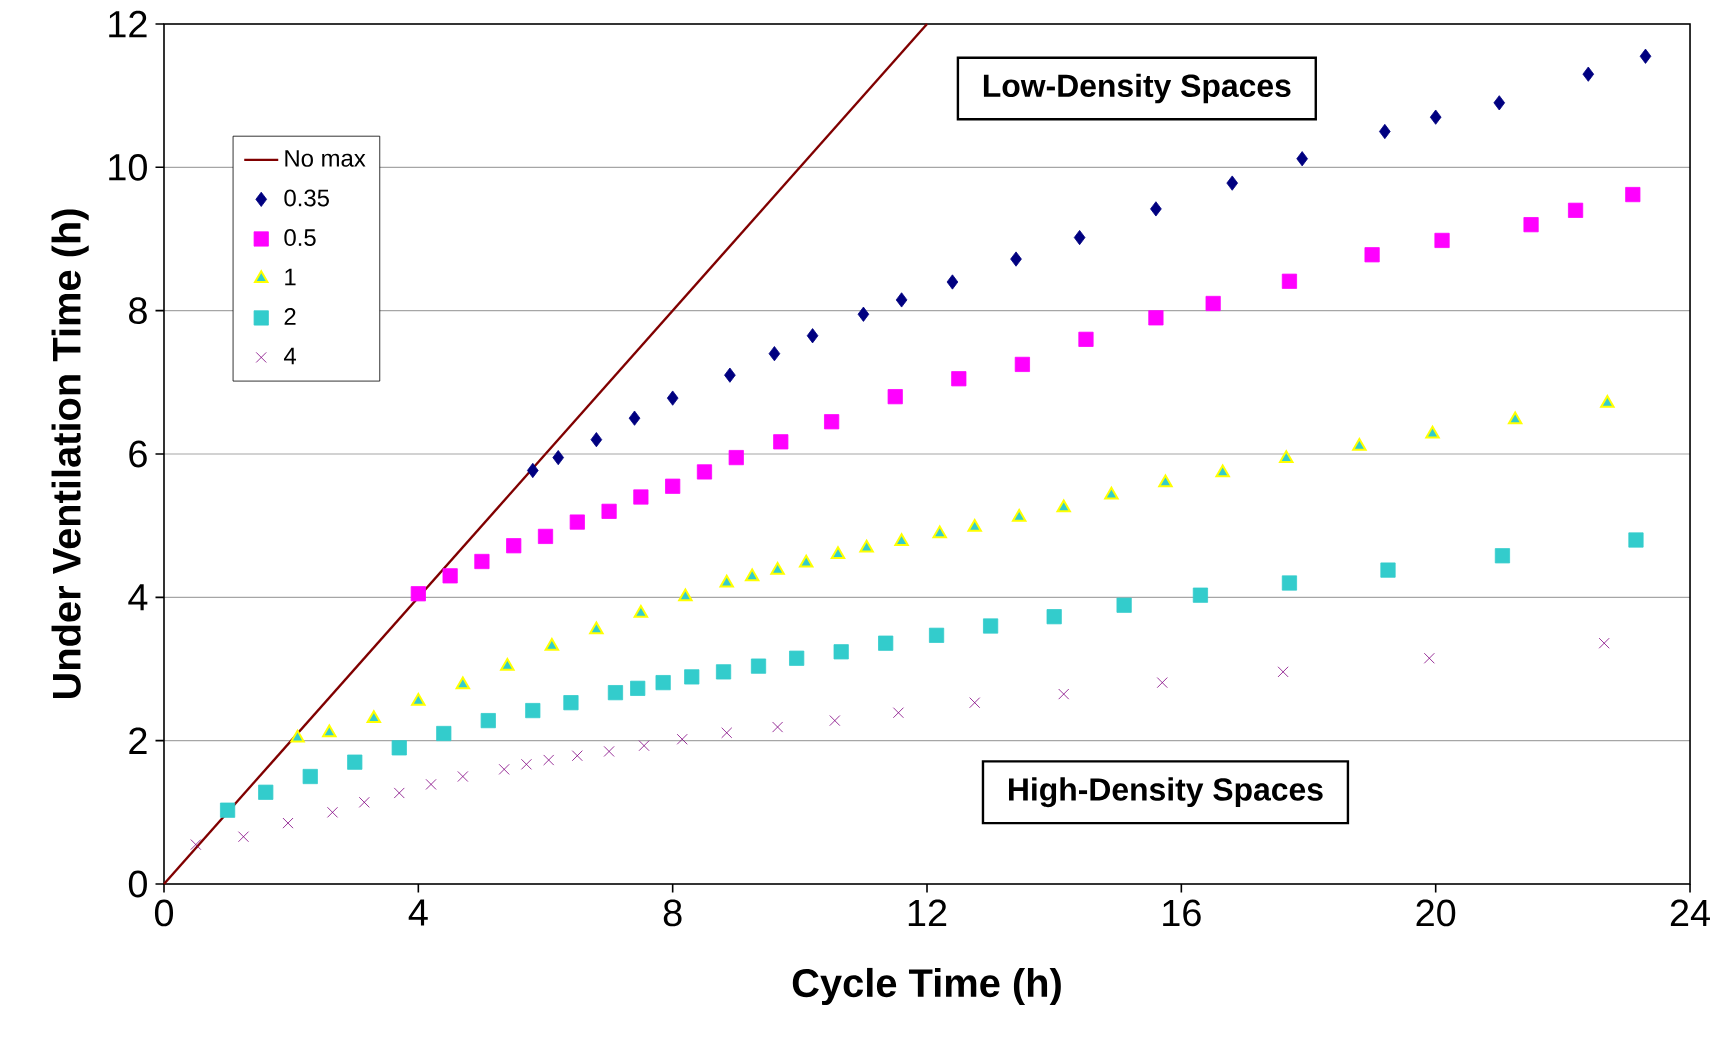 The width and height of the screenshot is (1732, 1052). I want to click on legend-label: 0.5, so click(300, 238).